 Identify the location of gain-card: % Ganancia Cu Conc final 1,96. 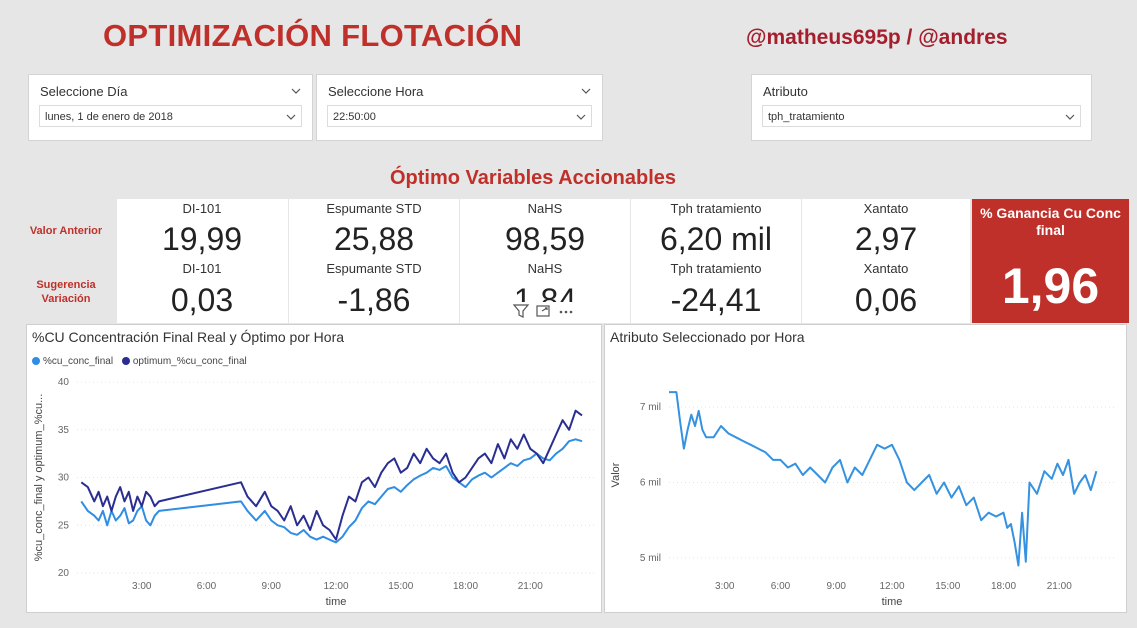
(1050, 261).